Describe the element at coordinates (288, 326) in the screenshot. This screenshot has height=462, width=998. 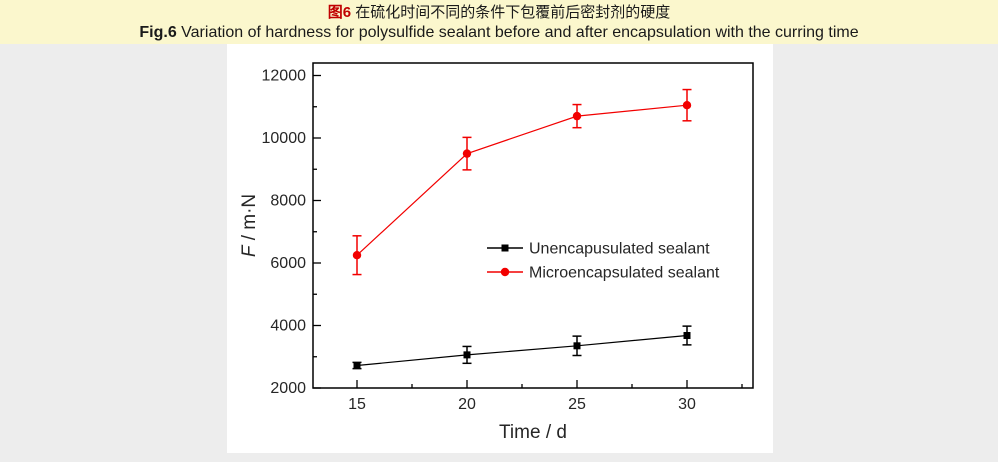
I see `y-tick-label: 4000` at that location.